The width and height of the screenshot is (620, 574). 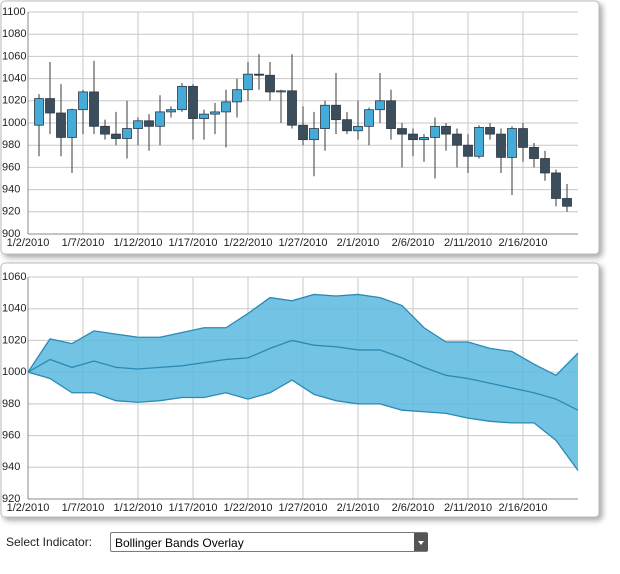 What do you see at coordinates (269, 542) in the screenshot?
I see `indicator-select: Bollinger Bands Overlay` at bounding box center [269, 542].